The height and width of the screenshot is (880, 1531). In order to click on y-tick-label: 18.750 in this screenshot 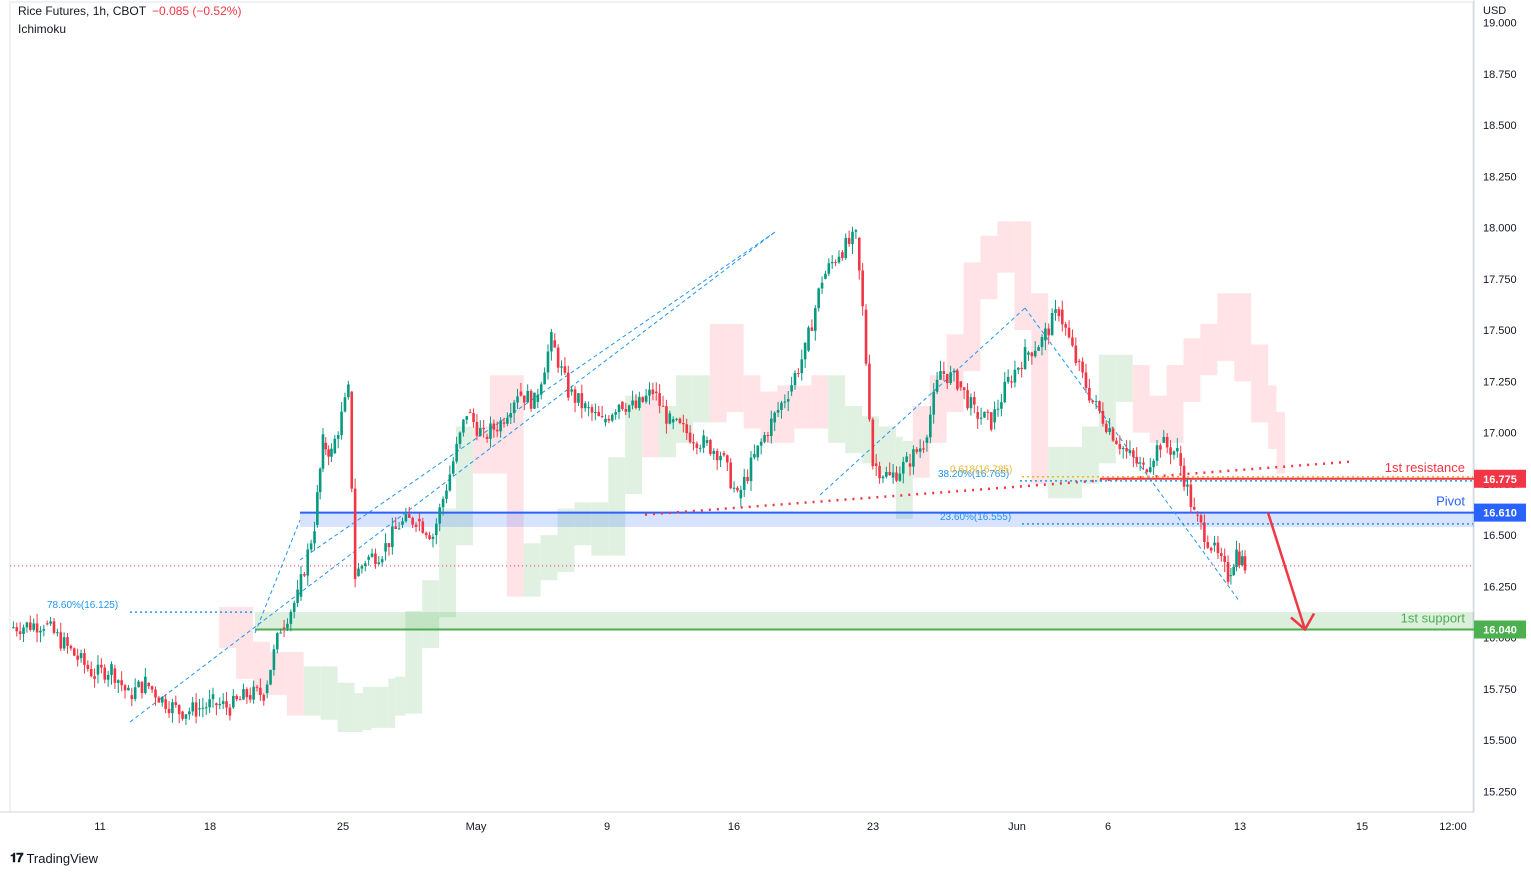, I will do `click(1500, 75)`.